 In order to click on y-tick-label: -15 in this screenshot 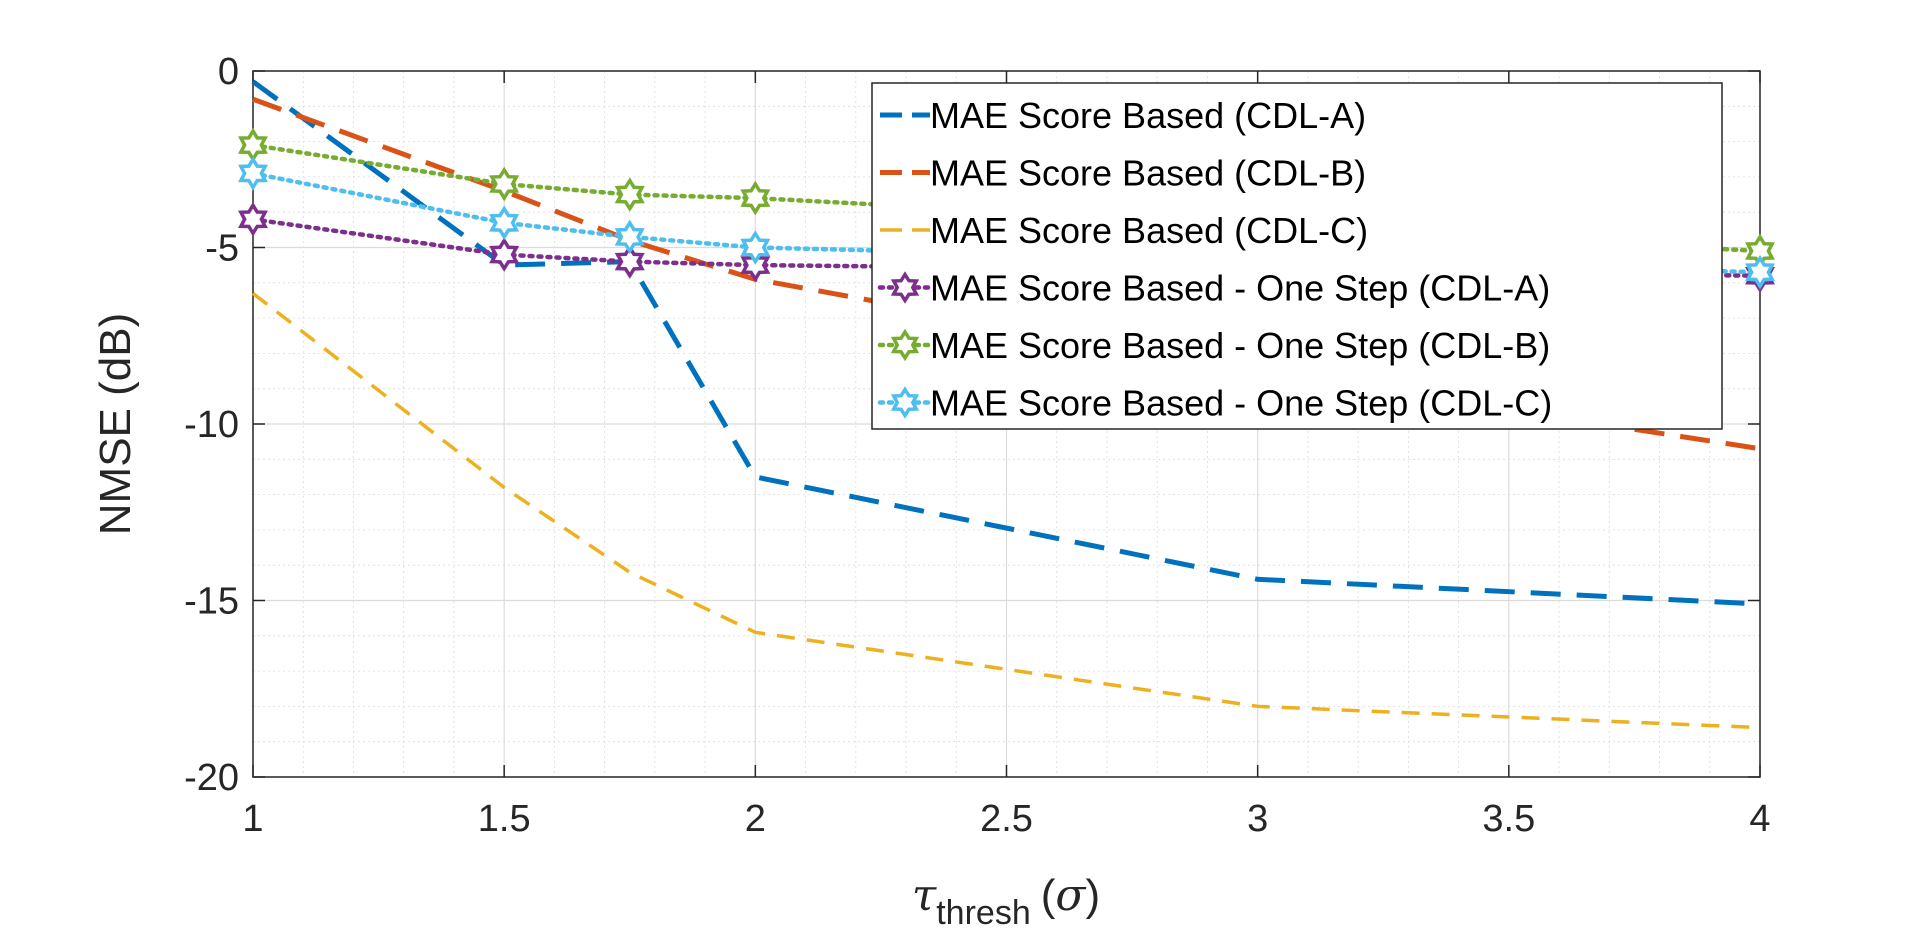, I will do `click(211, 602)`.